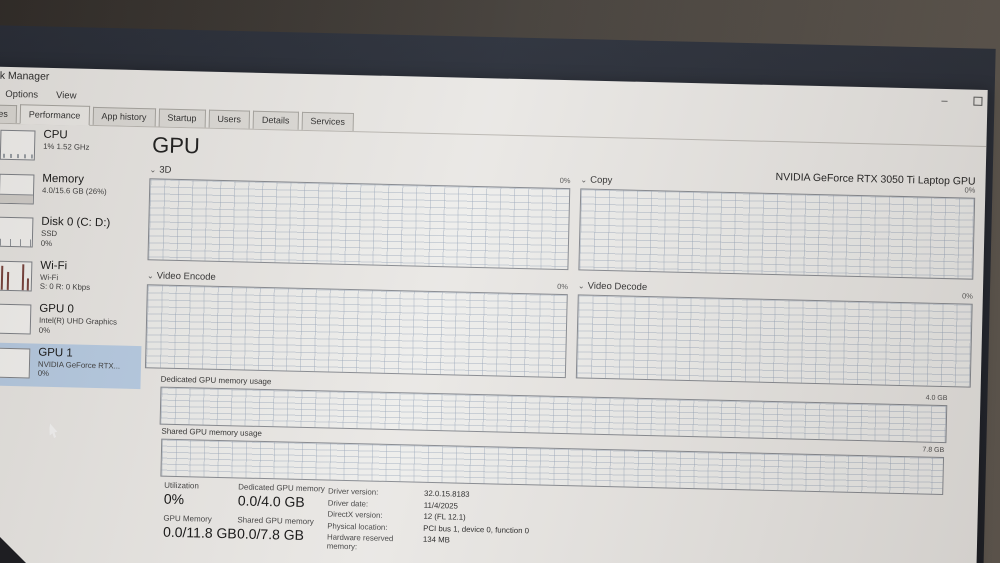  Describe the element at coordinates (229, 119) in the screenshot. I see `tab-users: Users` at that location.